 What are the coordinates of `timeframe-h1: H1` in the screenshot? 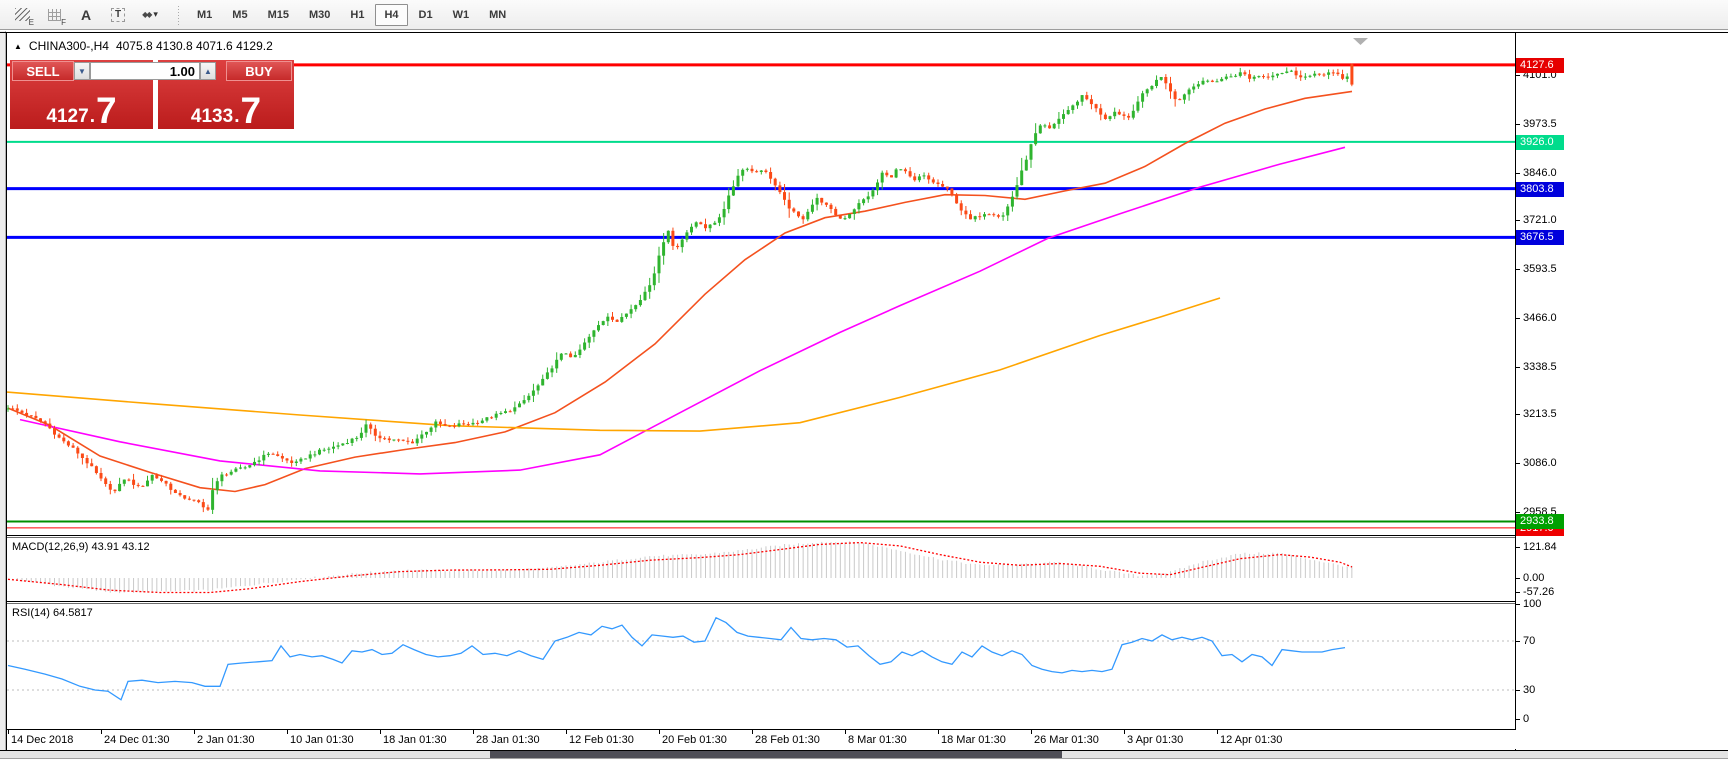 It's located at (357, 14).